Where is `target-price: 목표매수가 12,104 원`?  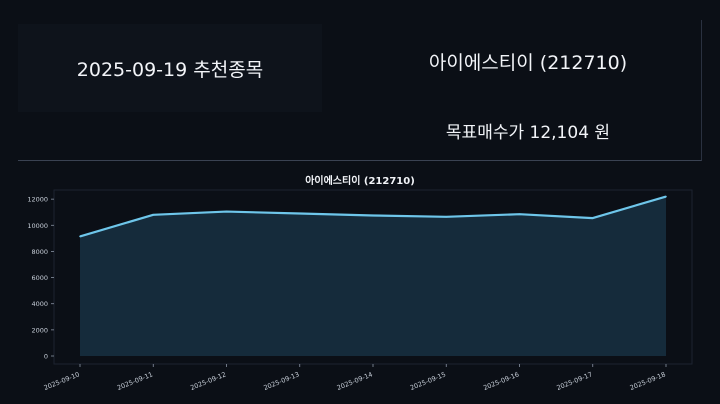
target-price: 목표매수가 12,104 원 is located at coordinates (528, 133).